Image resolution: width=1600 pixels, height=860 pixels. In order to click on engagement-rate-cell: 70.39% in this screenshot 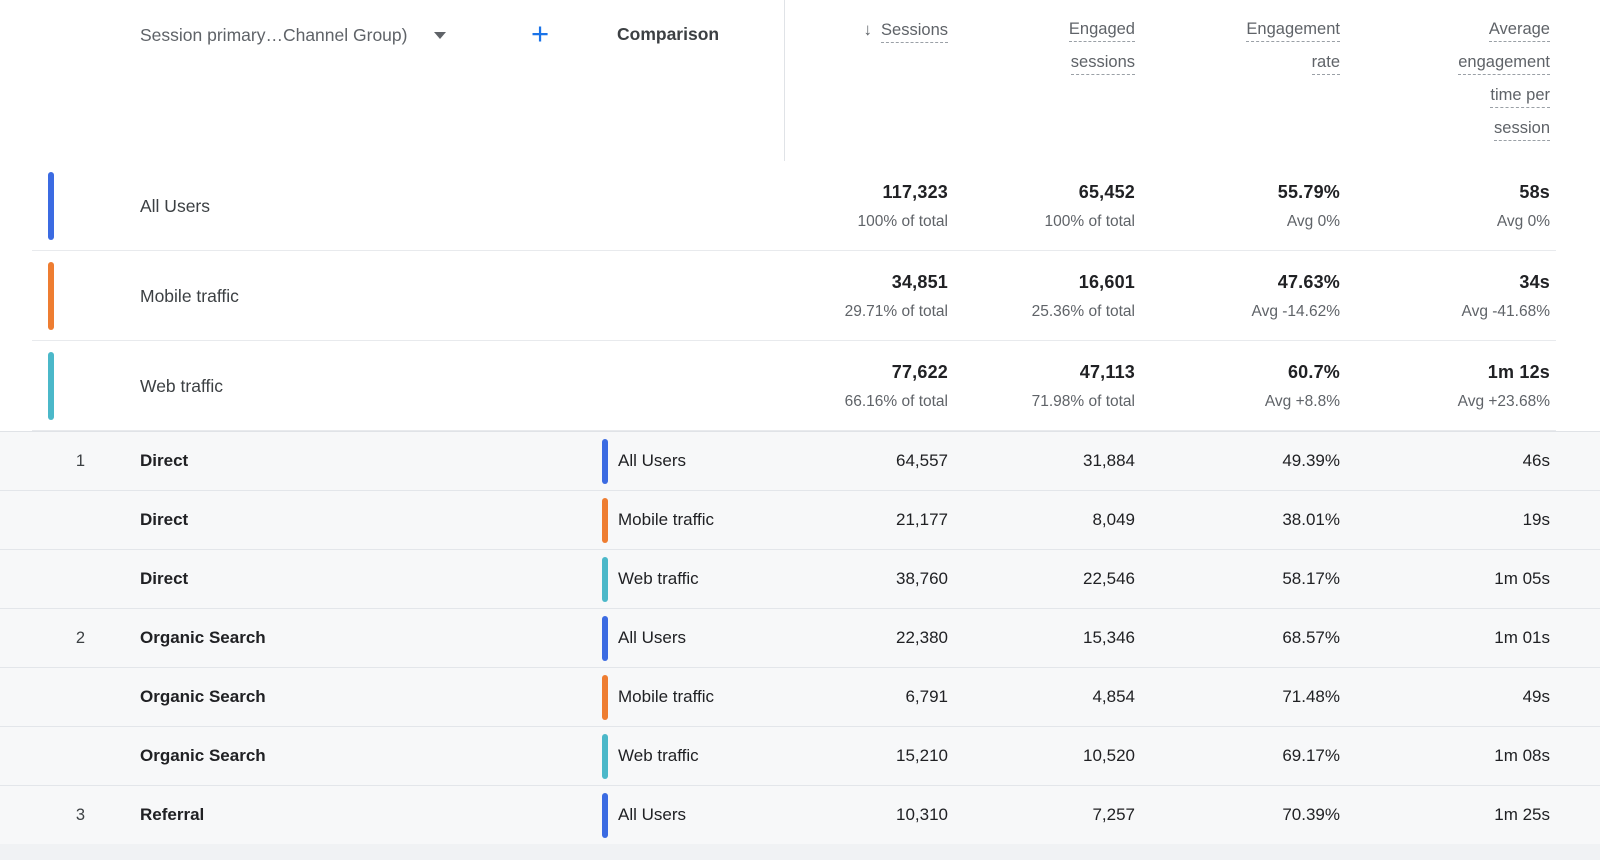, I will do `click(1311, 814)`.